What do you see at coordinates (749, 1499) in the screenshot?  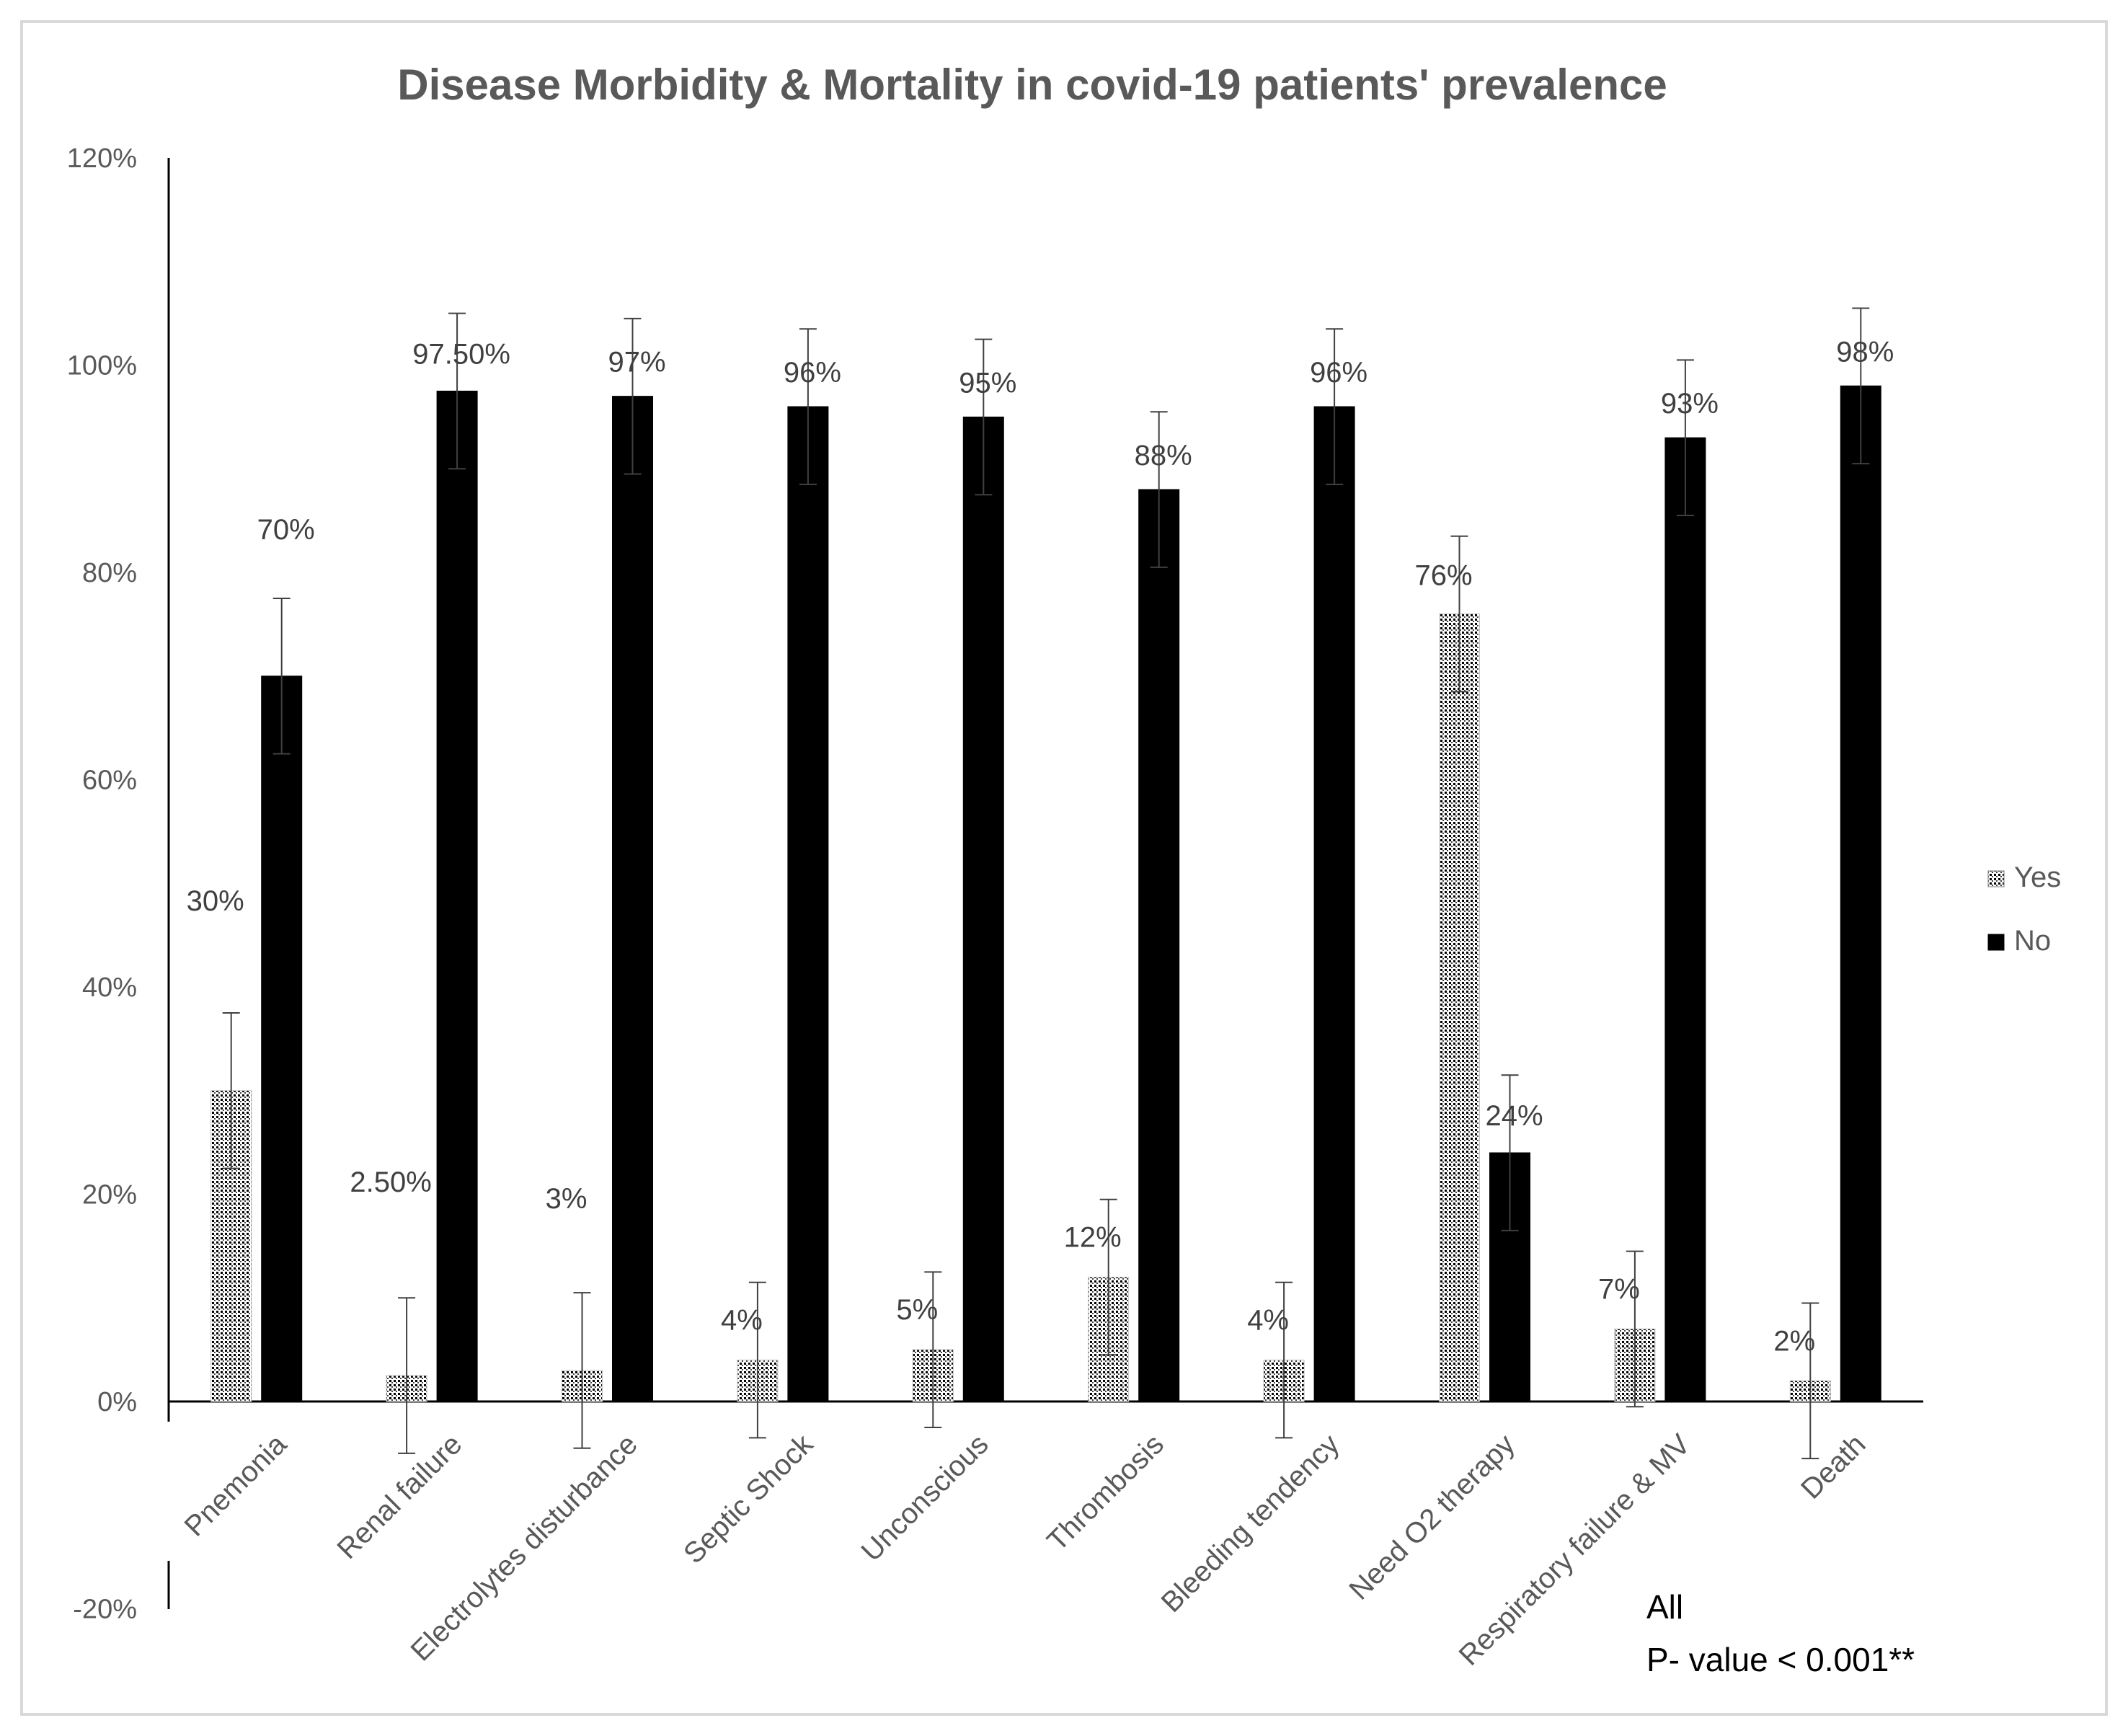 I see `x-tick-label: Septic Shock` at bounding box center [749, 1499].